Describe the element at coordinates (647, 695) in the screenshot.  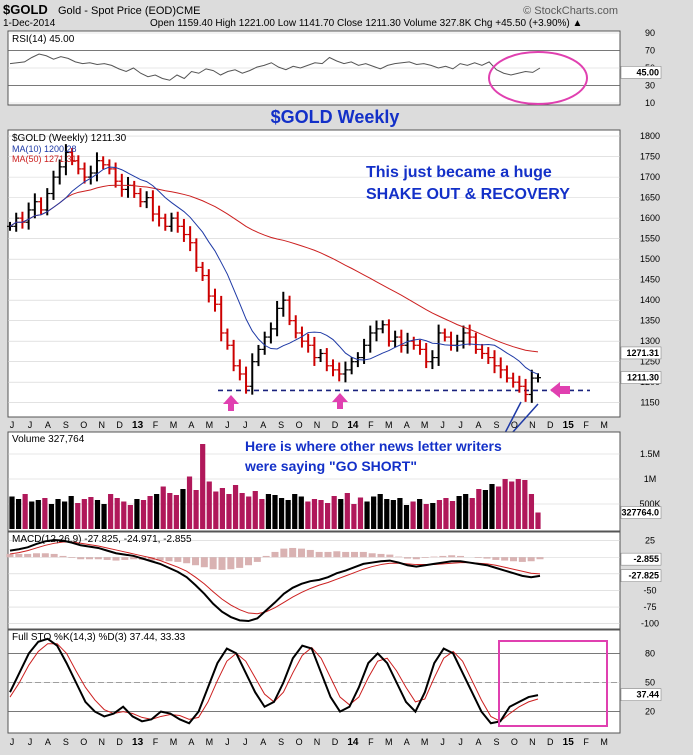
I see `sto-value-label: 37.44` at that location.